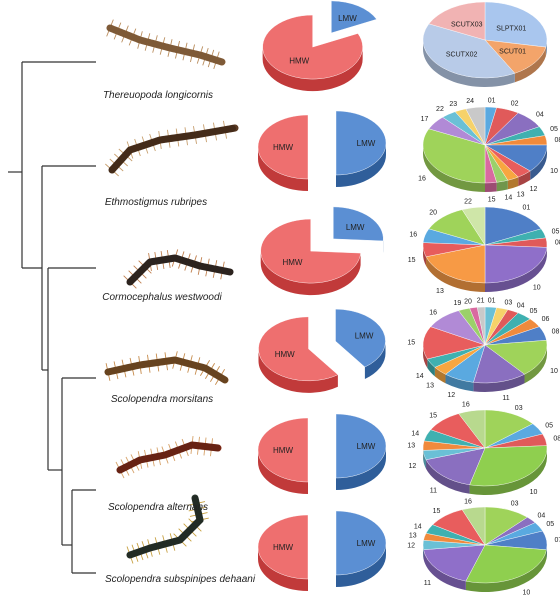 The height and width of the screenshot is (604, 560). What do you see at coordinates (158, 507) in the screenshot?
I see `species-label: Scolopendra alternans` at bounding box center [158, 507].